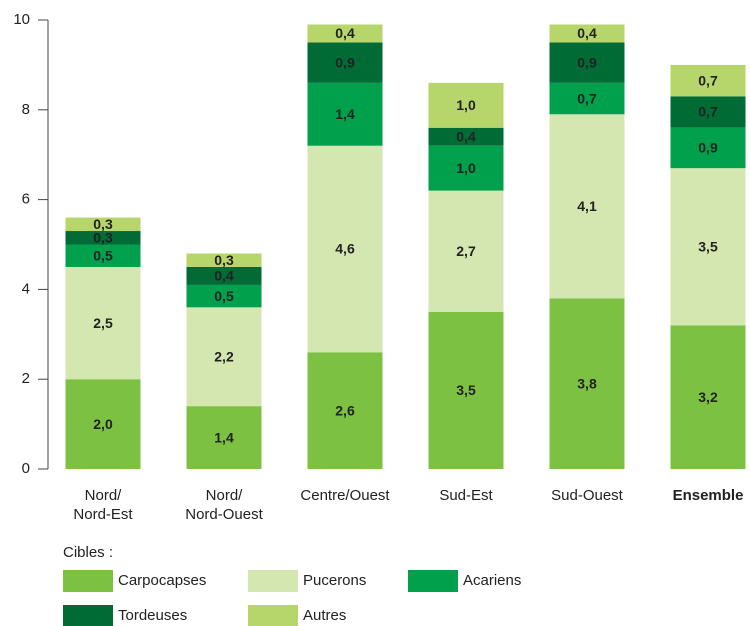  I want to click on value-label: 3,8, so click(587, 383).